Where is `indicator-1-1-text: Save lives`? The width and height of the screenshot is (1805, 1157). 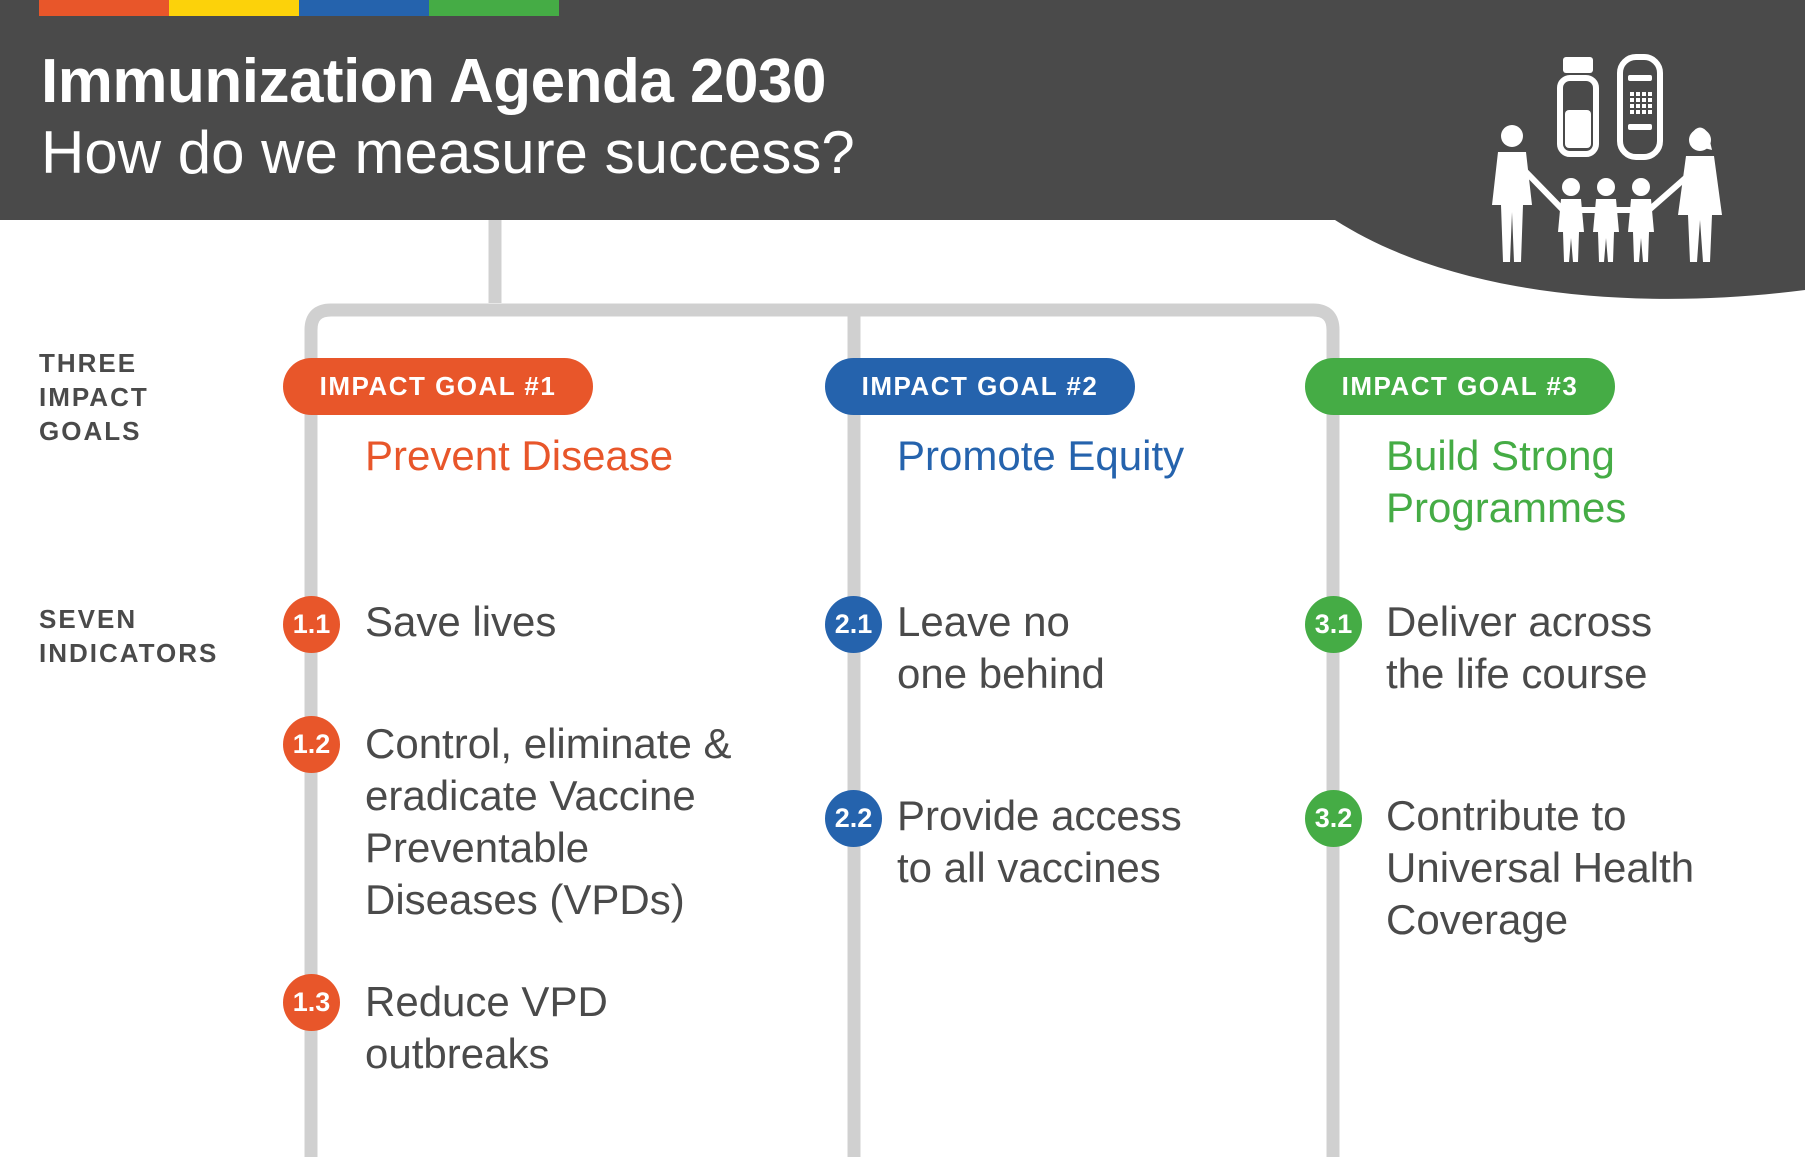
indicator-1-1-text: Save lives is located at coordinates (460, 622).